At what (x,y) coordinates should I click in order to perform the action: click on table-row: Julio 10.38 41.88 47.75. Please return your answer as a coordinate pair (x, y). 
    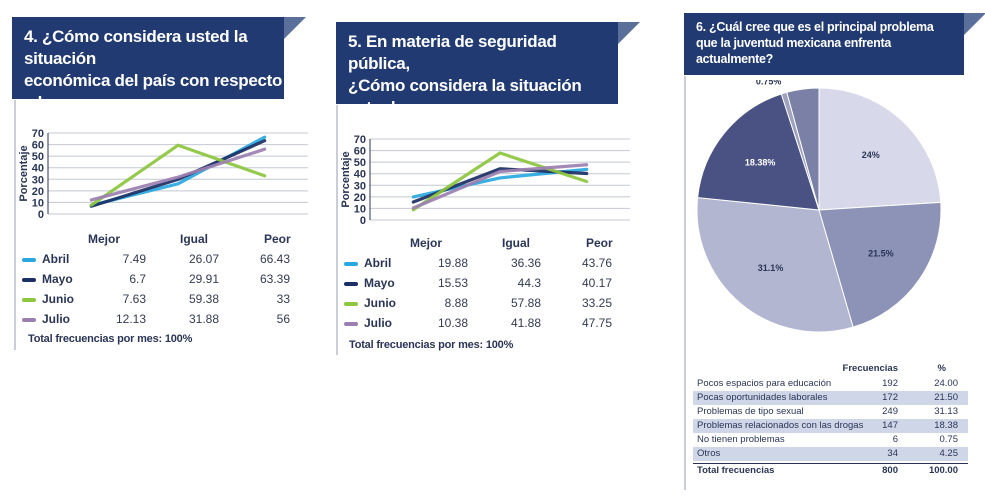
    Looking at the image, I should click on (489, 324).